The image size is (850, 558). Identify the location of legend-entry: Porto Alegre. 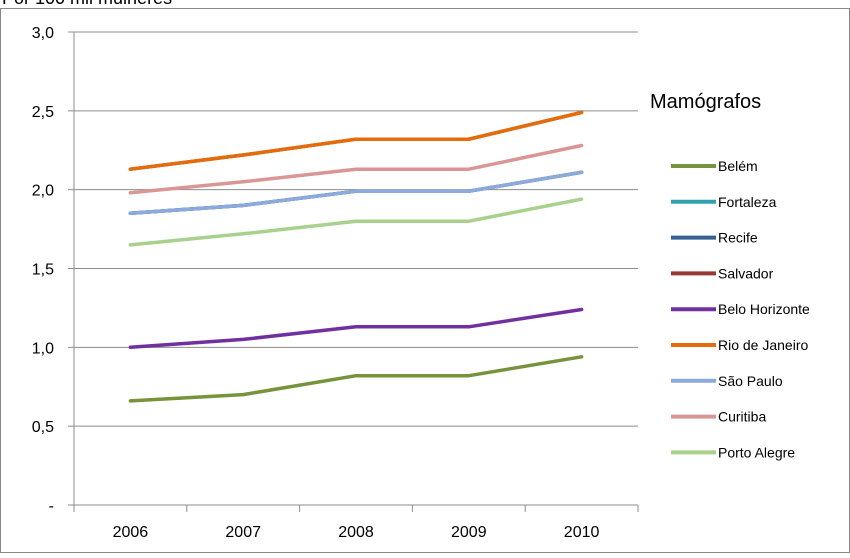
(756, 452).